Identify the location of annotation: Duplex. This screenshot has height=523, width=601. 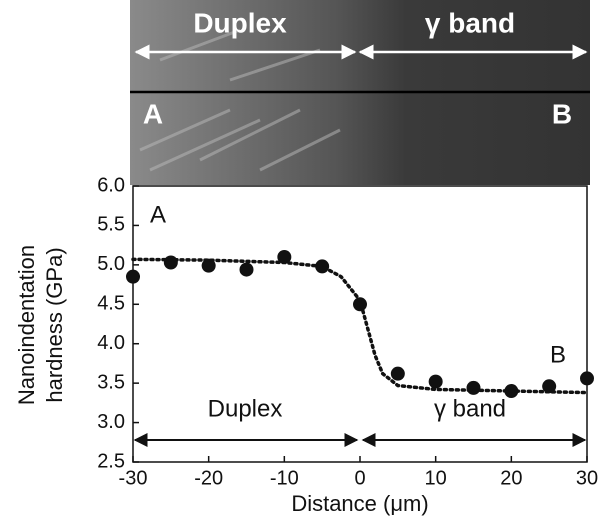
(245, 408).